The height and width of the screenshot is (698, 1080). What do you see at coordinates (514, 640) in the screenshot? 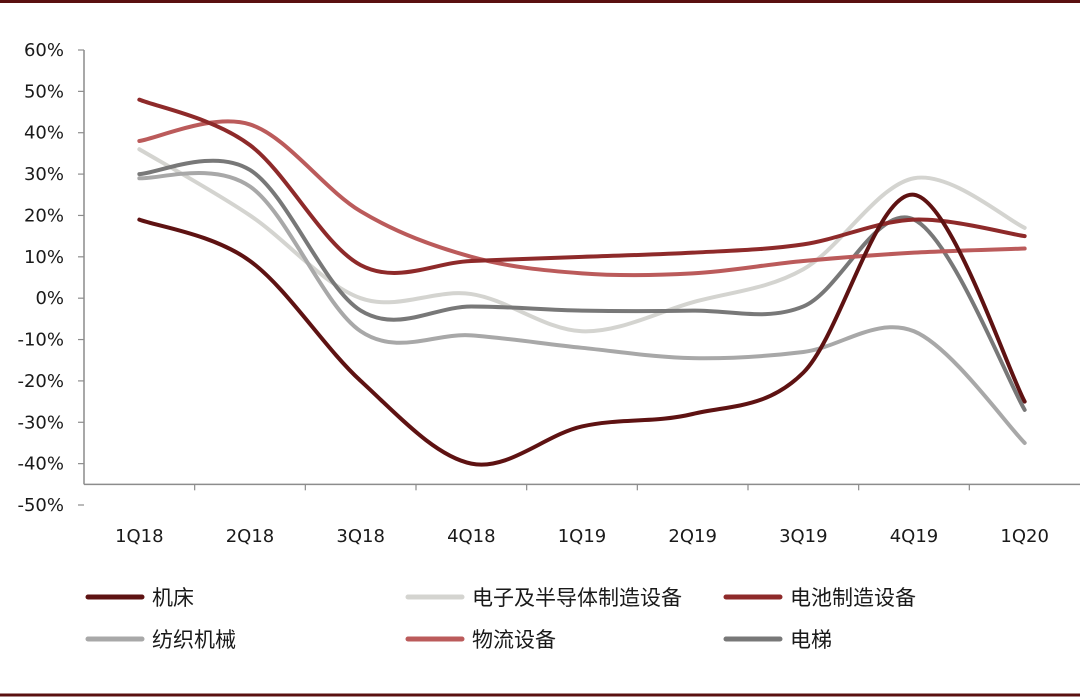
I see `legend-label-4: 物流设备` at bounding box center [514, 640].